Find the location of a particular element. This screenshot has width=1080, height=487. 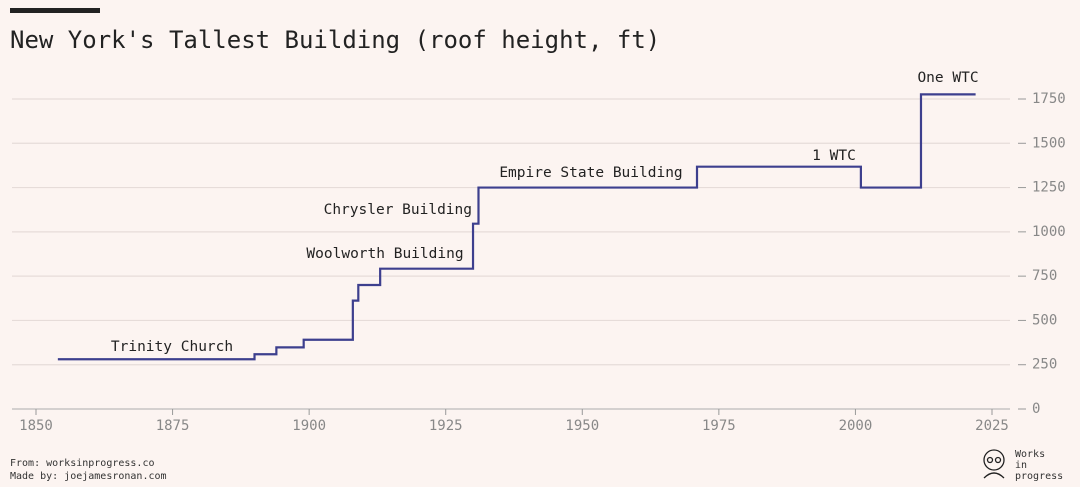

y-tick-label: 0 is located at coordinates (1036, 409).